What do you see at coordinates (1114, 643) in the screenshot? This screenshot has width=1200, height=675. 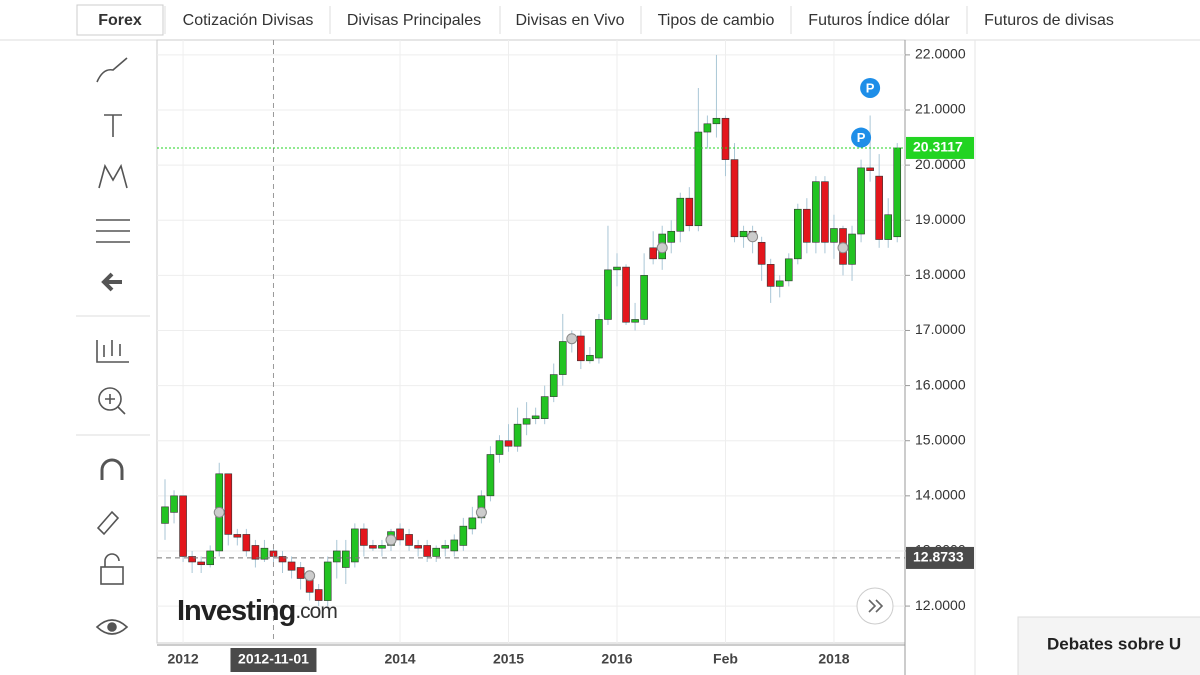 I see `debates-text: Debates sobre U` at bounding box center [1114, 643].